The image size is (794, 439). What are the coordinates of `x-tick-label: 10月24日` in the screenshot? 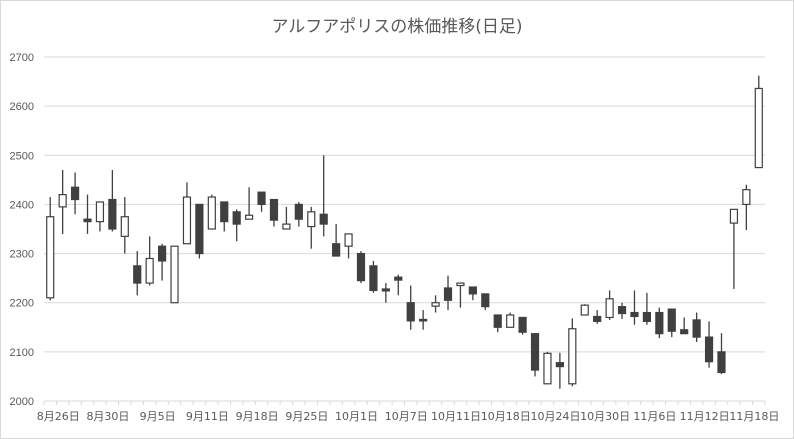 It's located at (555, 416).